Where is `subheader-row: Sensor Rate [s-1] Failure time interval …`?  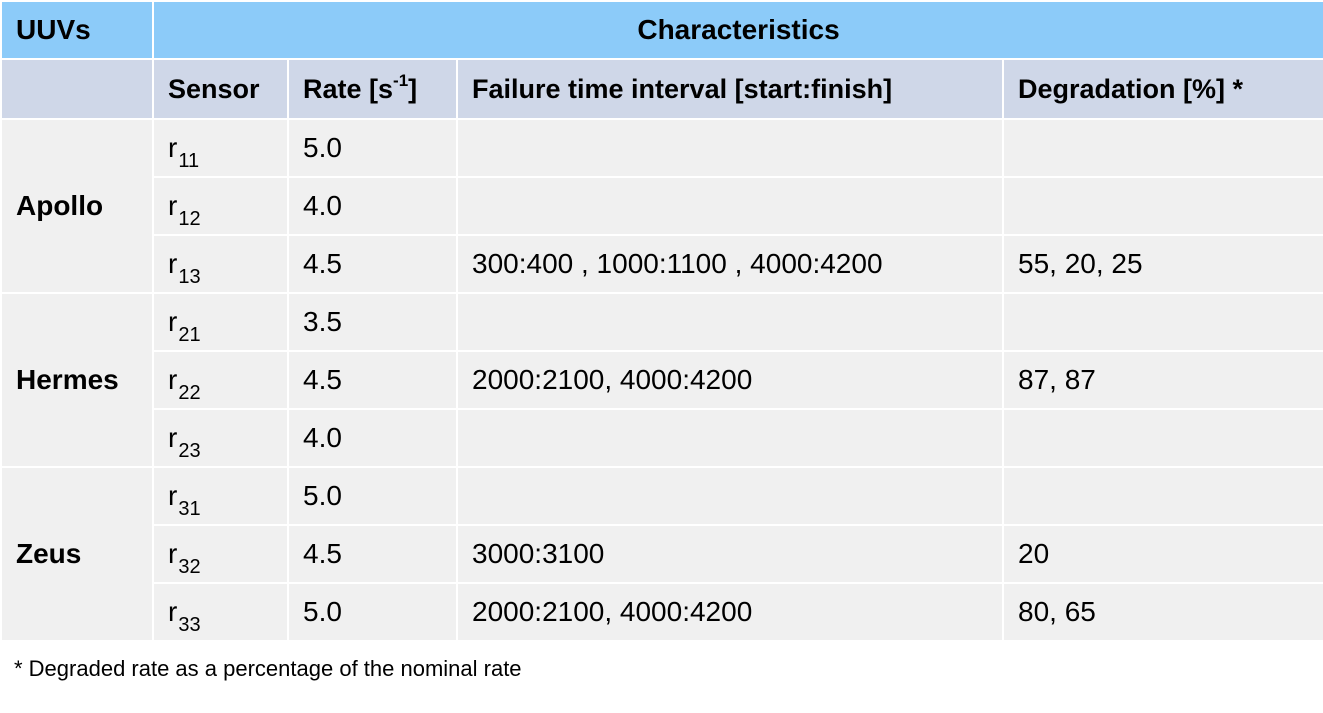
subheader-row: Sensor Rate [s-1] Failure time interval … is located at coordinates (661, 89).